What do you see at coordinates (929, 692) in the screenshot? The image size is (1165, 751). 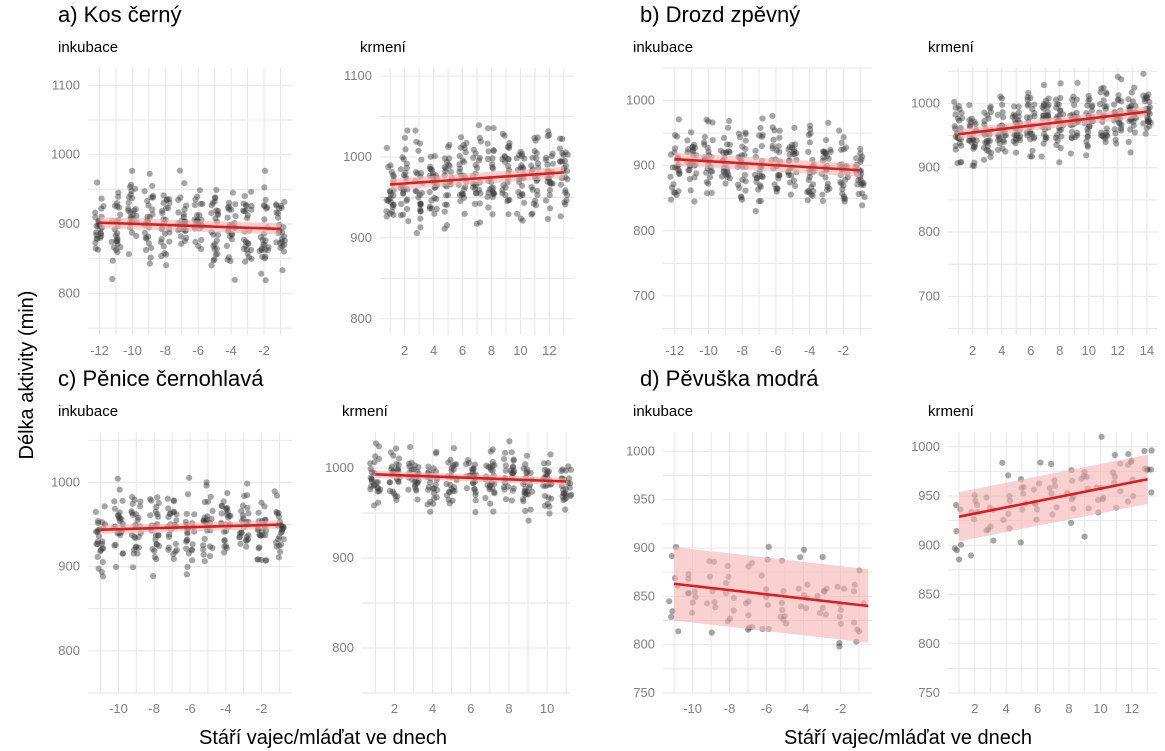 I see `y-tick-label: 750` at bounding box center [929, 692].